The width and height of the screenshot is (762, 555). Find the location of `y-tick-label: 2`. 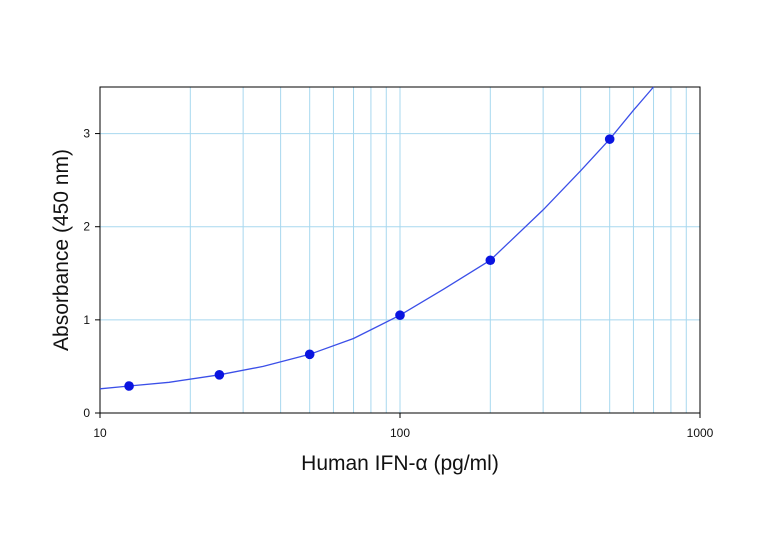

y-tick-label: 2 is located at coordinates (86, 227).